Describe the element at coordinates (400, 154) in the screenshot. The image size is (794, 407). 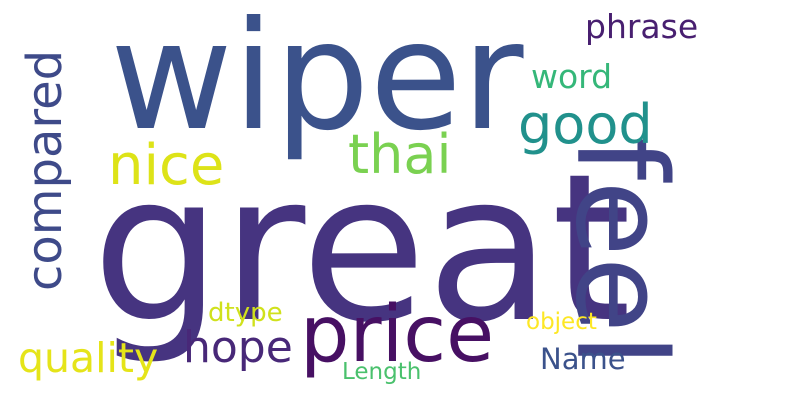
I see `word-thai: thai` at that location.